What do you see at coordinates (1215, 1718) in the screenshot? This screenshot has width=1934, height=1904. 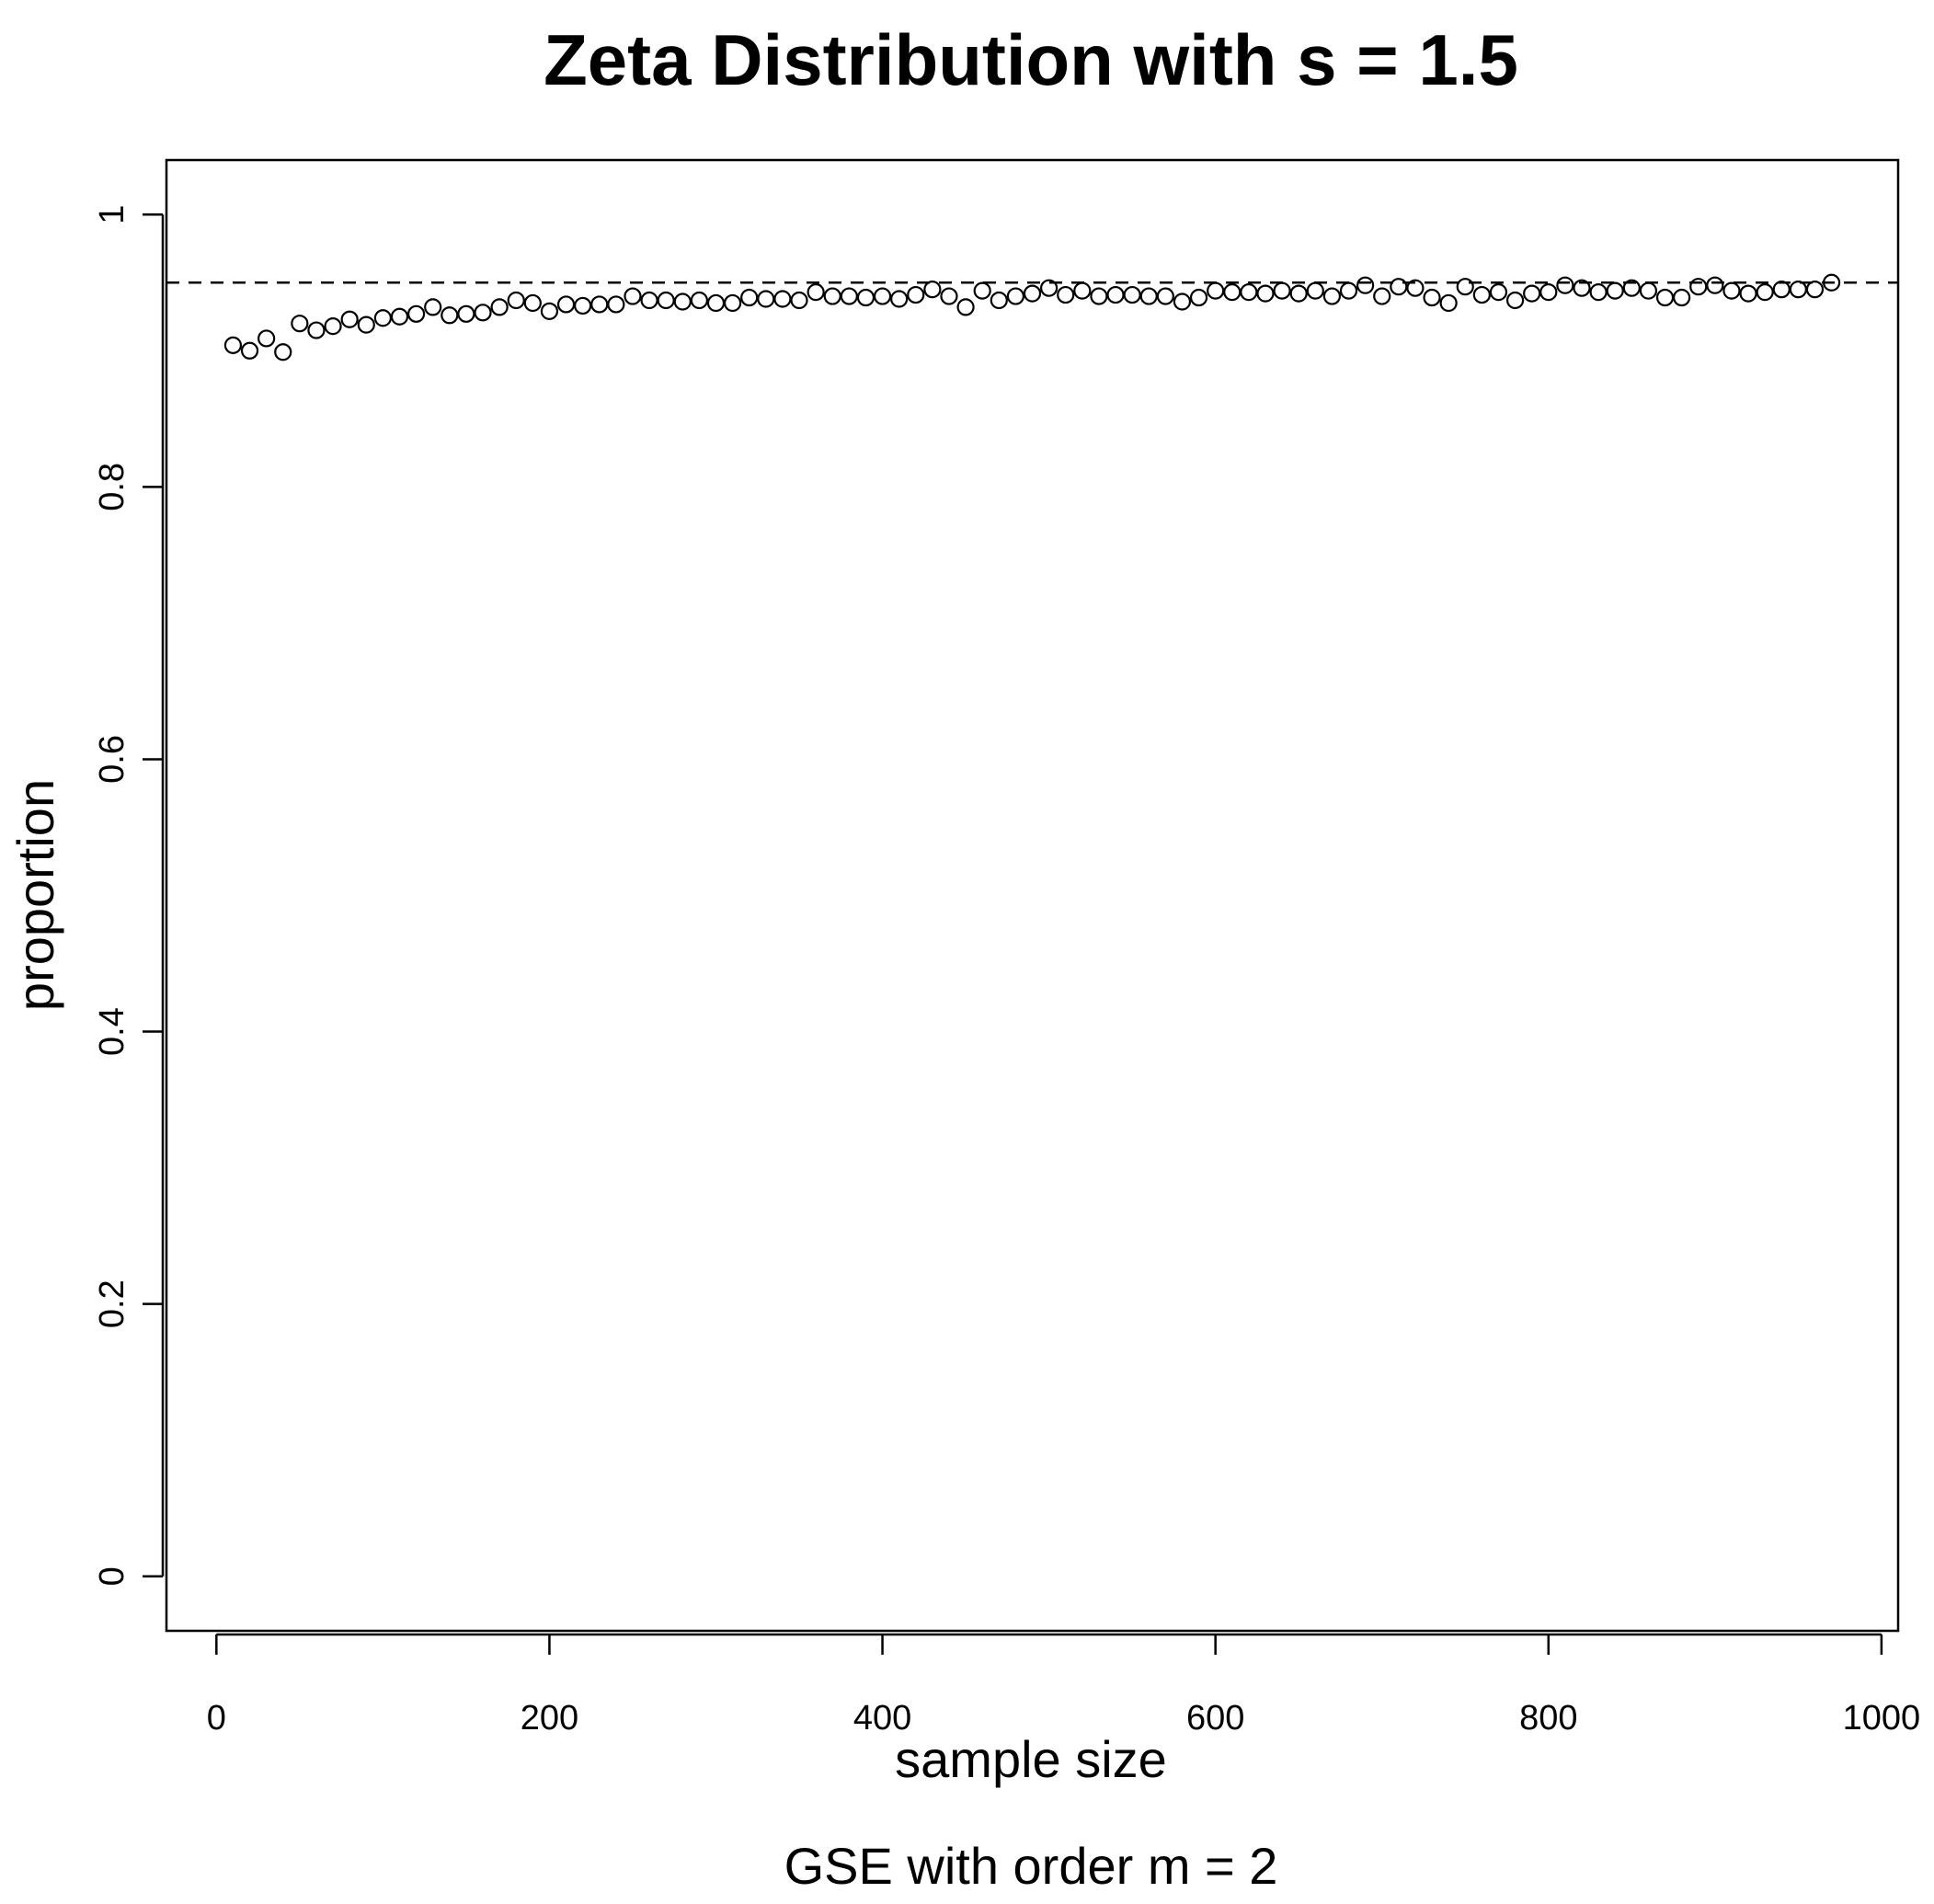 I see `x-tick-label: 600` at bounding box center [1215, 1718].